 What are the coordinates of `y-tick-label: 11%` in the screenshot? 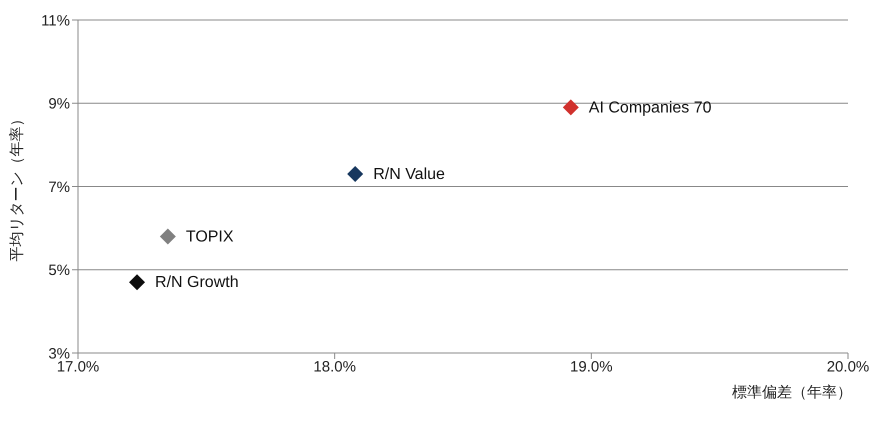 It's located at (55, 21).